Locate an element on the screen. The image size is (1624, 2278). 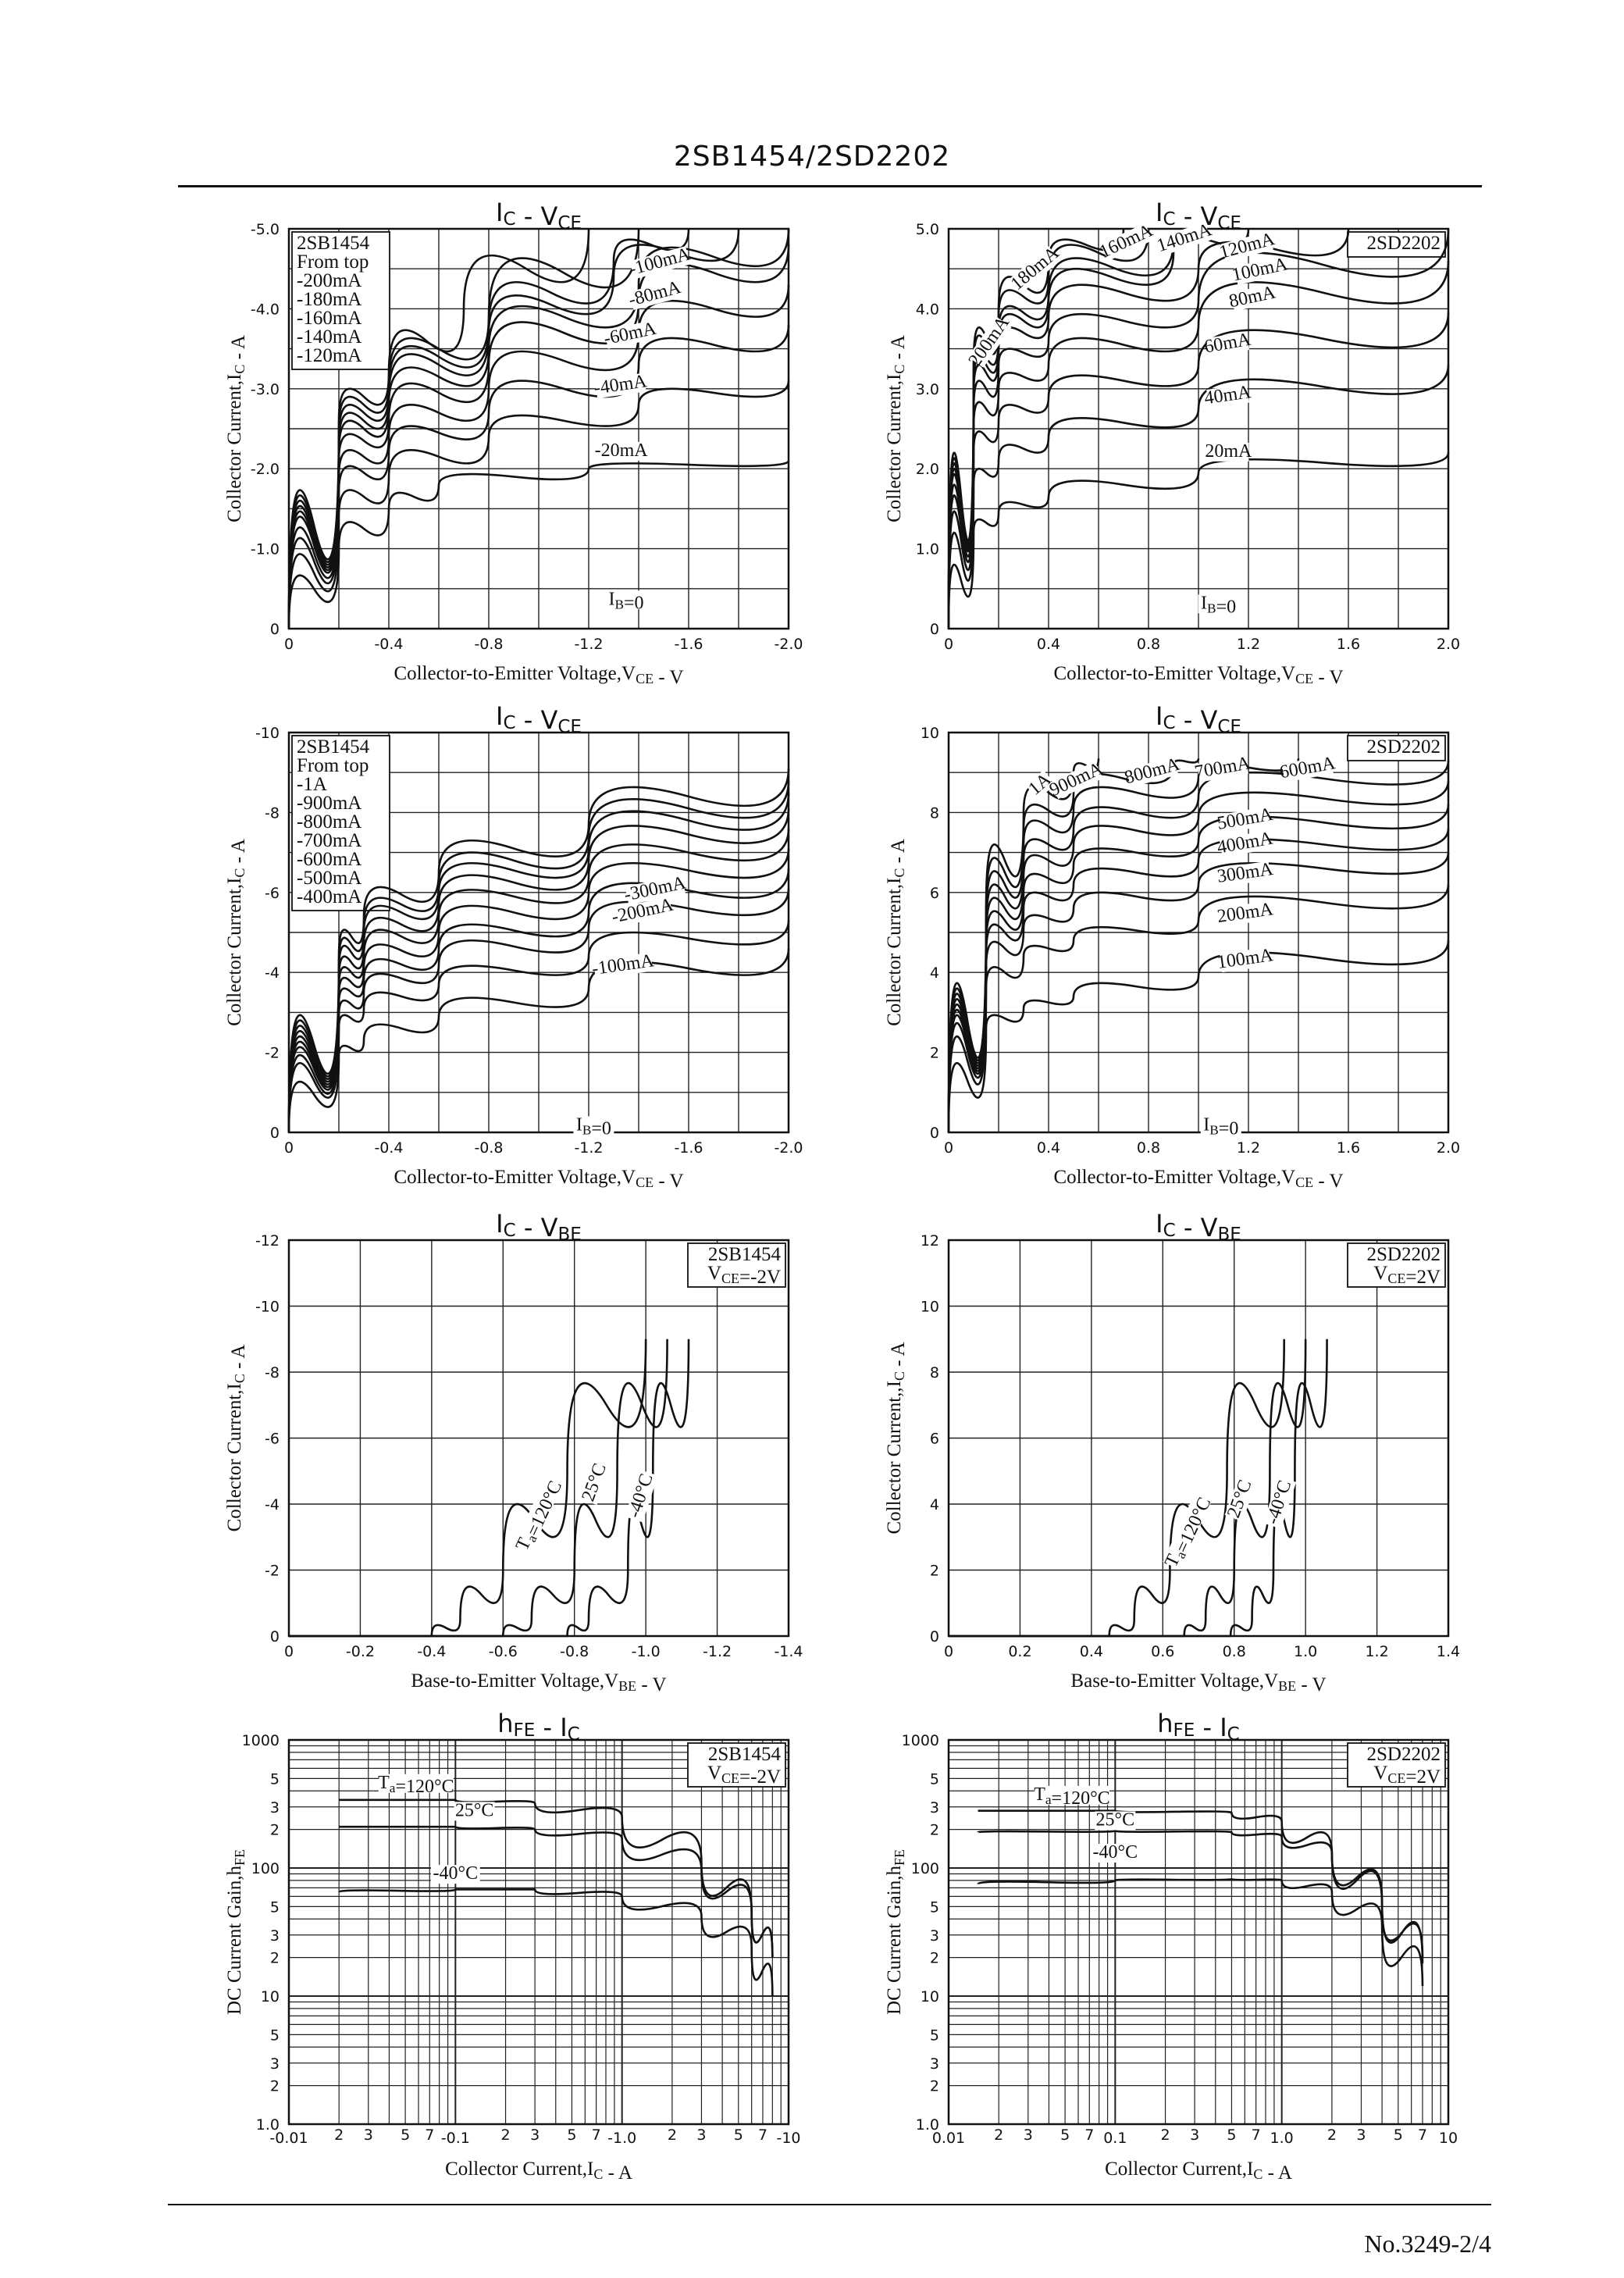
x-tick-label: -0.2 is located at coordinates (360, 1651).